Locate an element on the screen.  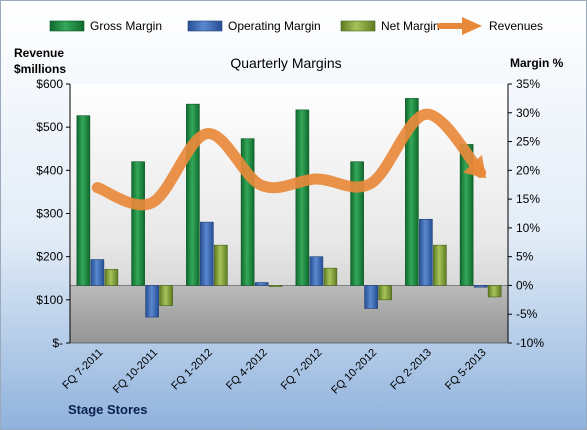
legend-item-operating-margin: Operating Margin is located at coordinates (254, 26).